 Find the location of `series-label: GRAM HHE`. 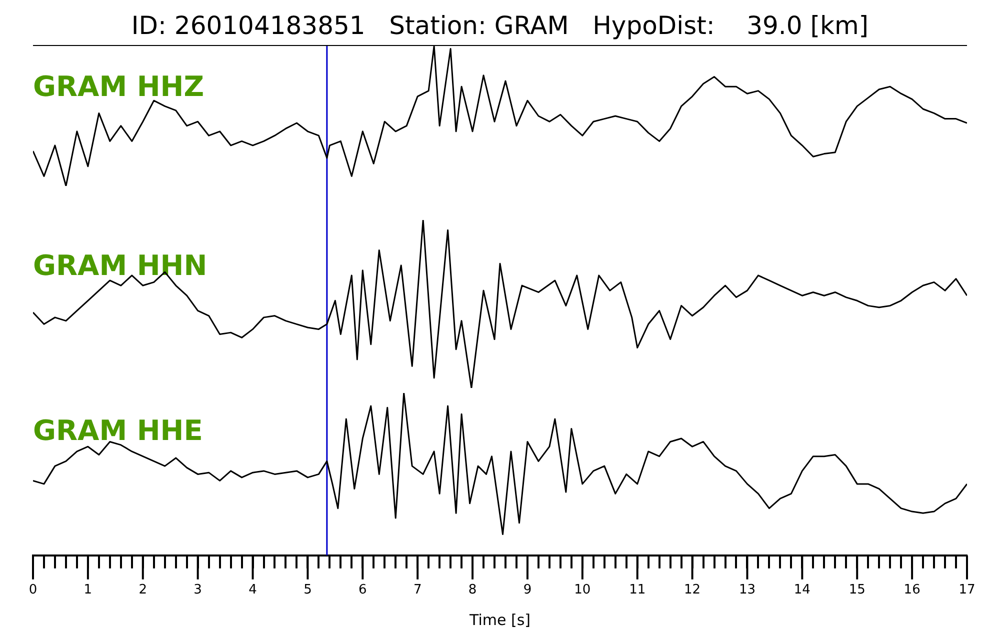

series-label: GRAM HHE is located at coordinates (118, 430).